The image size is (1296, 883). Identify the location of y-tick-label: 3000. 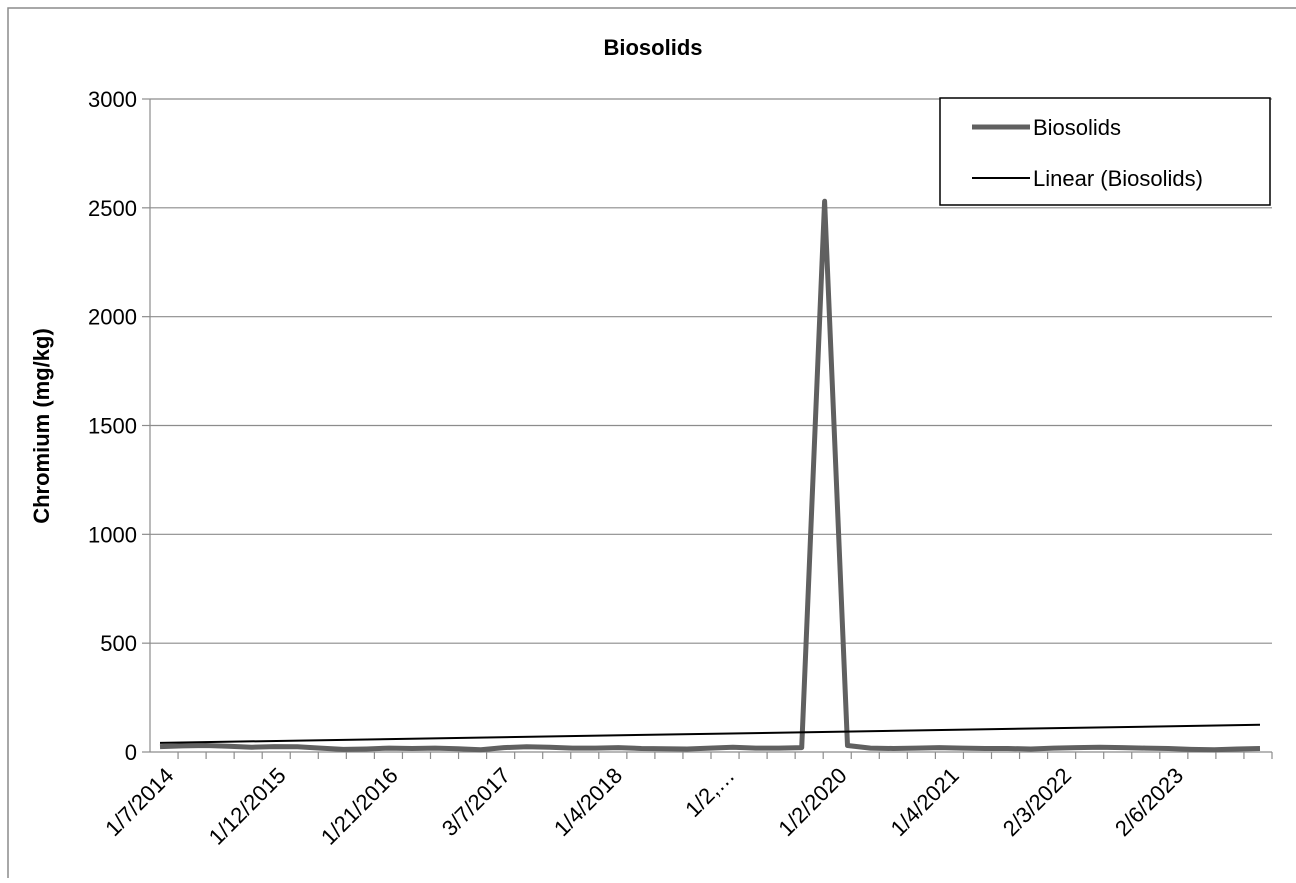
(112, 99).